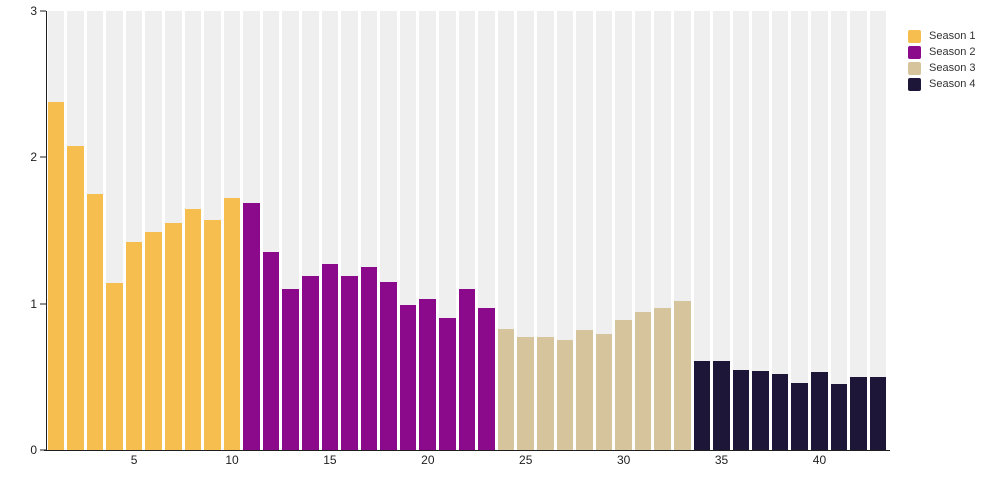 This screenshot has width=990, height=500. What do you see at coordinates (428, 460) in the screenshot?
I see `x-axis-label-20: 20` at bounding box center [428, 460].